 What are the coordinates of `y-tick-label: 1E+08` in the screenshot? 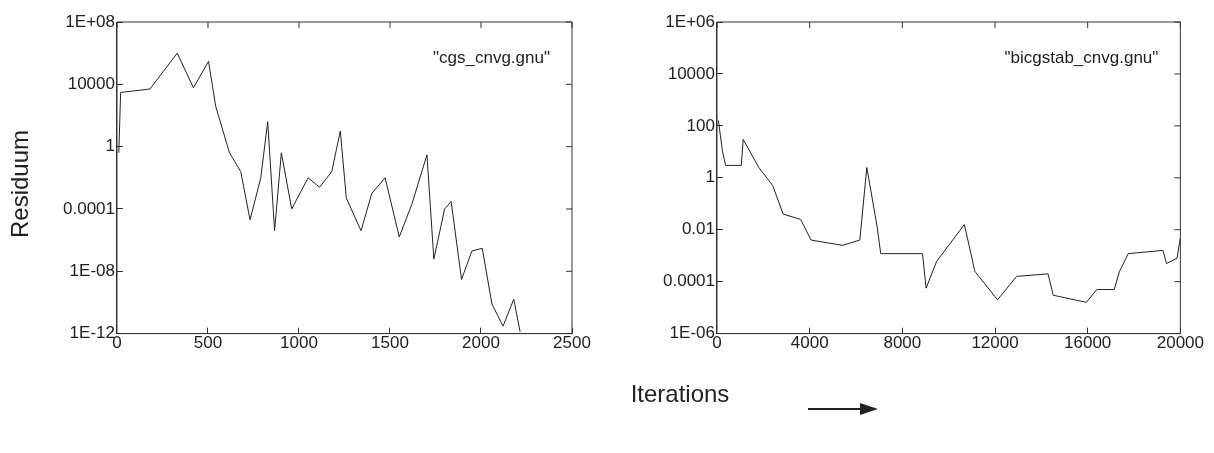 It's located at (90, 21).